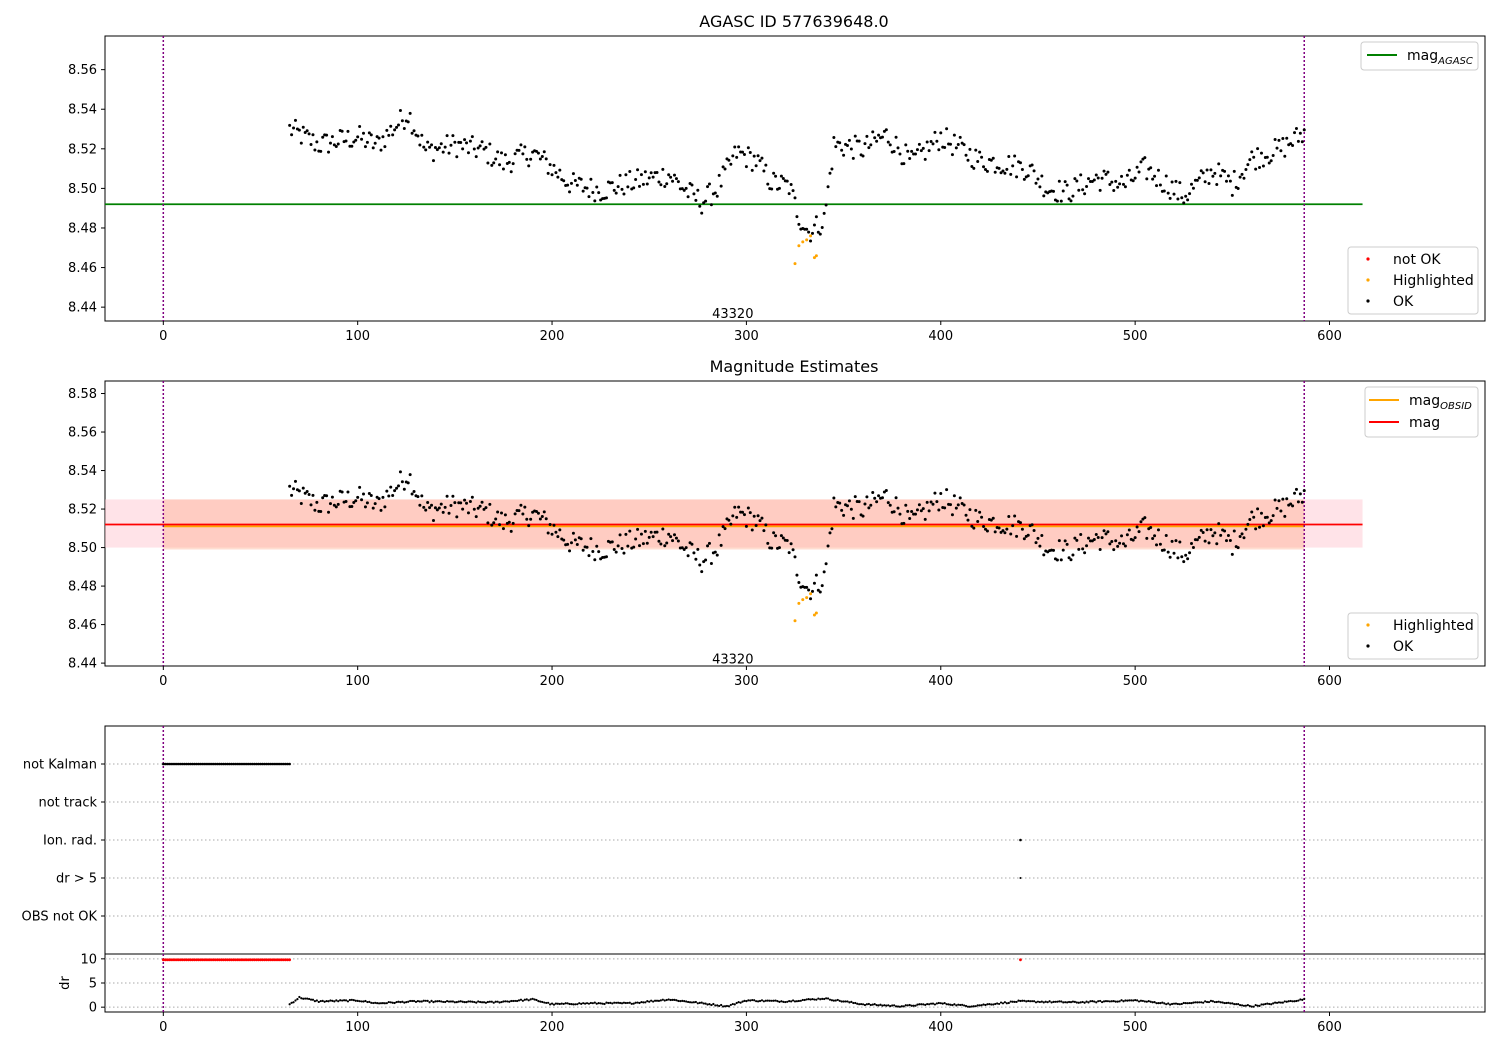 This screenshot has width=1500, height=1050. Describe the element at coordinates (1403, 302) in the screenshot. I see `legend-label: OK` at that location.